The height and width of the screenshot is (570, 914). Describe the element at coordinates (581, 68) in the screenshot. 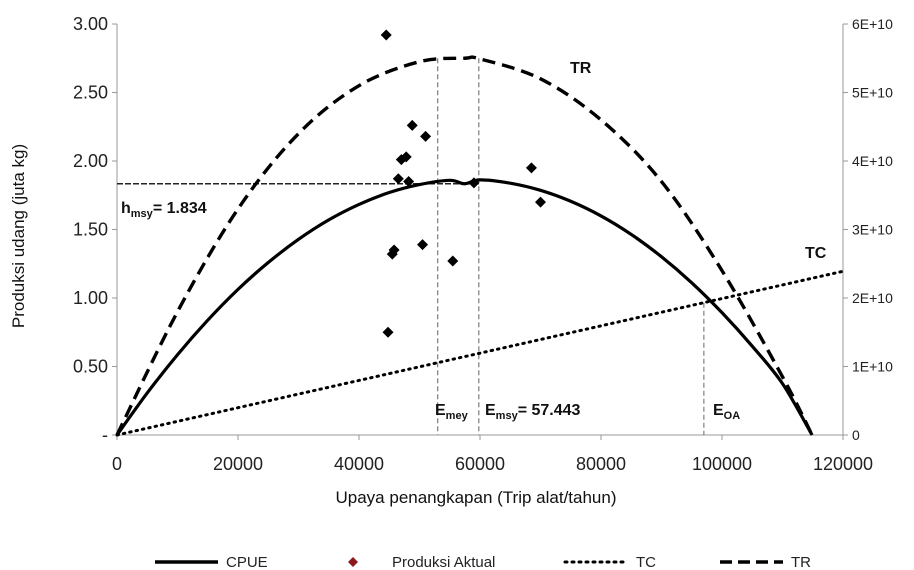

I see `tr-curve-label: TR` at that location.